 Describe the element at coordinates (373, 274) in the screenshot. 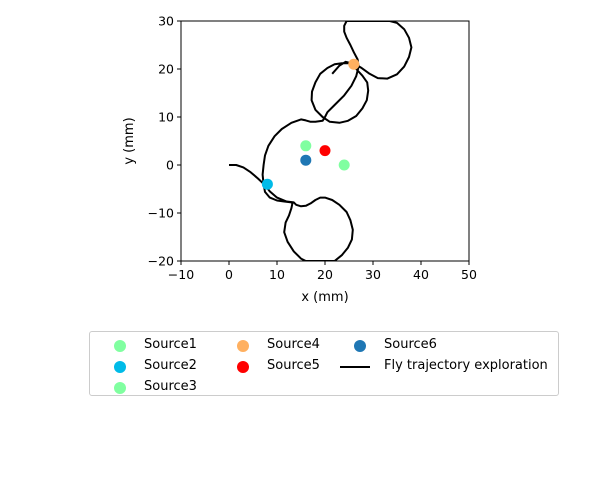

I see `x-tick-label: 30` at that location.